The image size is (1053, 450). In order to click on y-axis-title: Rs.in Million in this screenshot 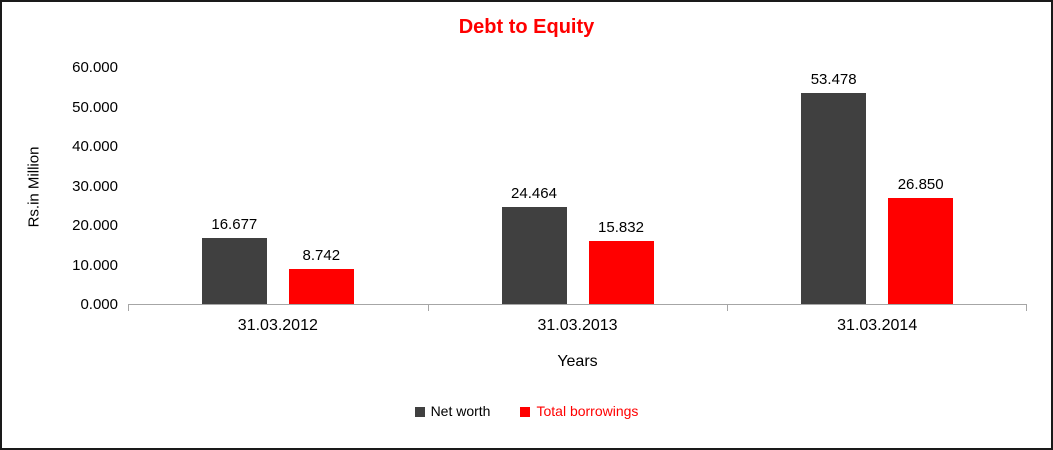, I will do `click(34, 186)`.